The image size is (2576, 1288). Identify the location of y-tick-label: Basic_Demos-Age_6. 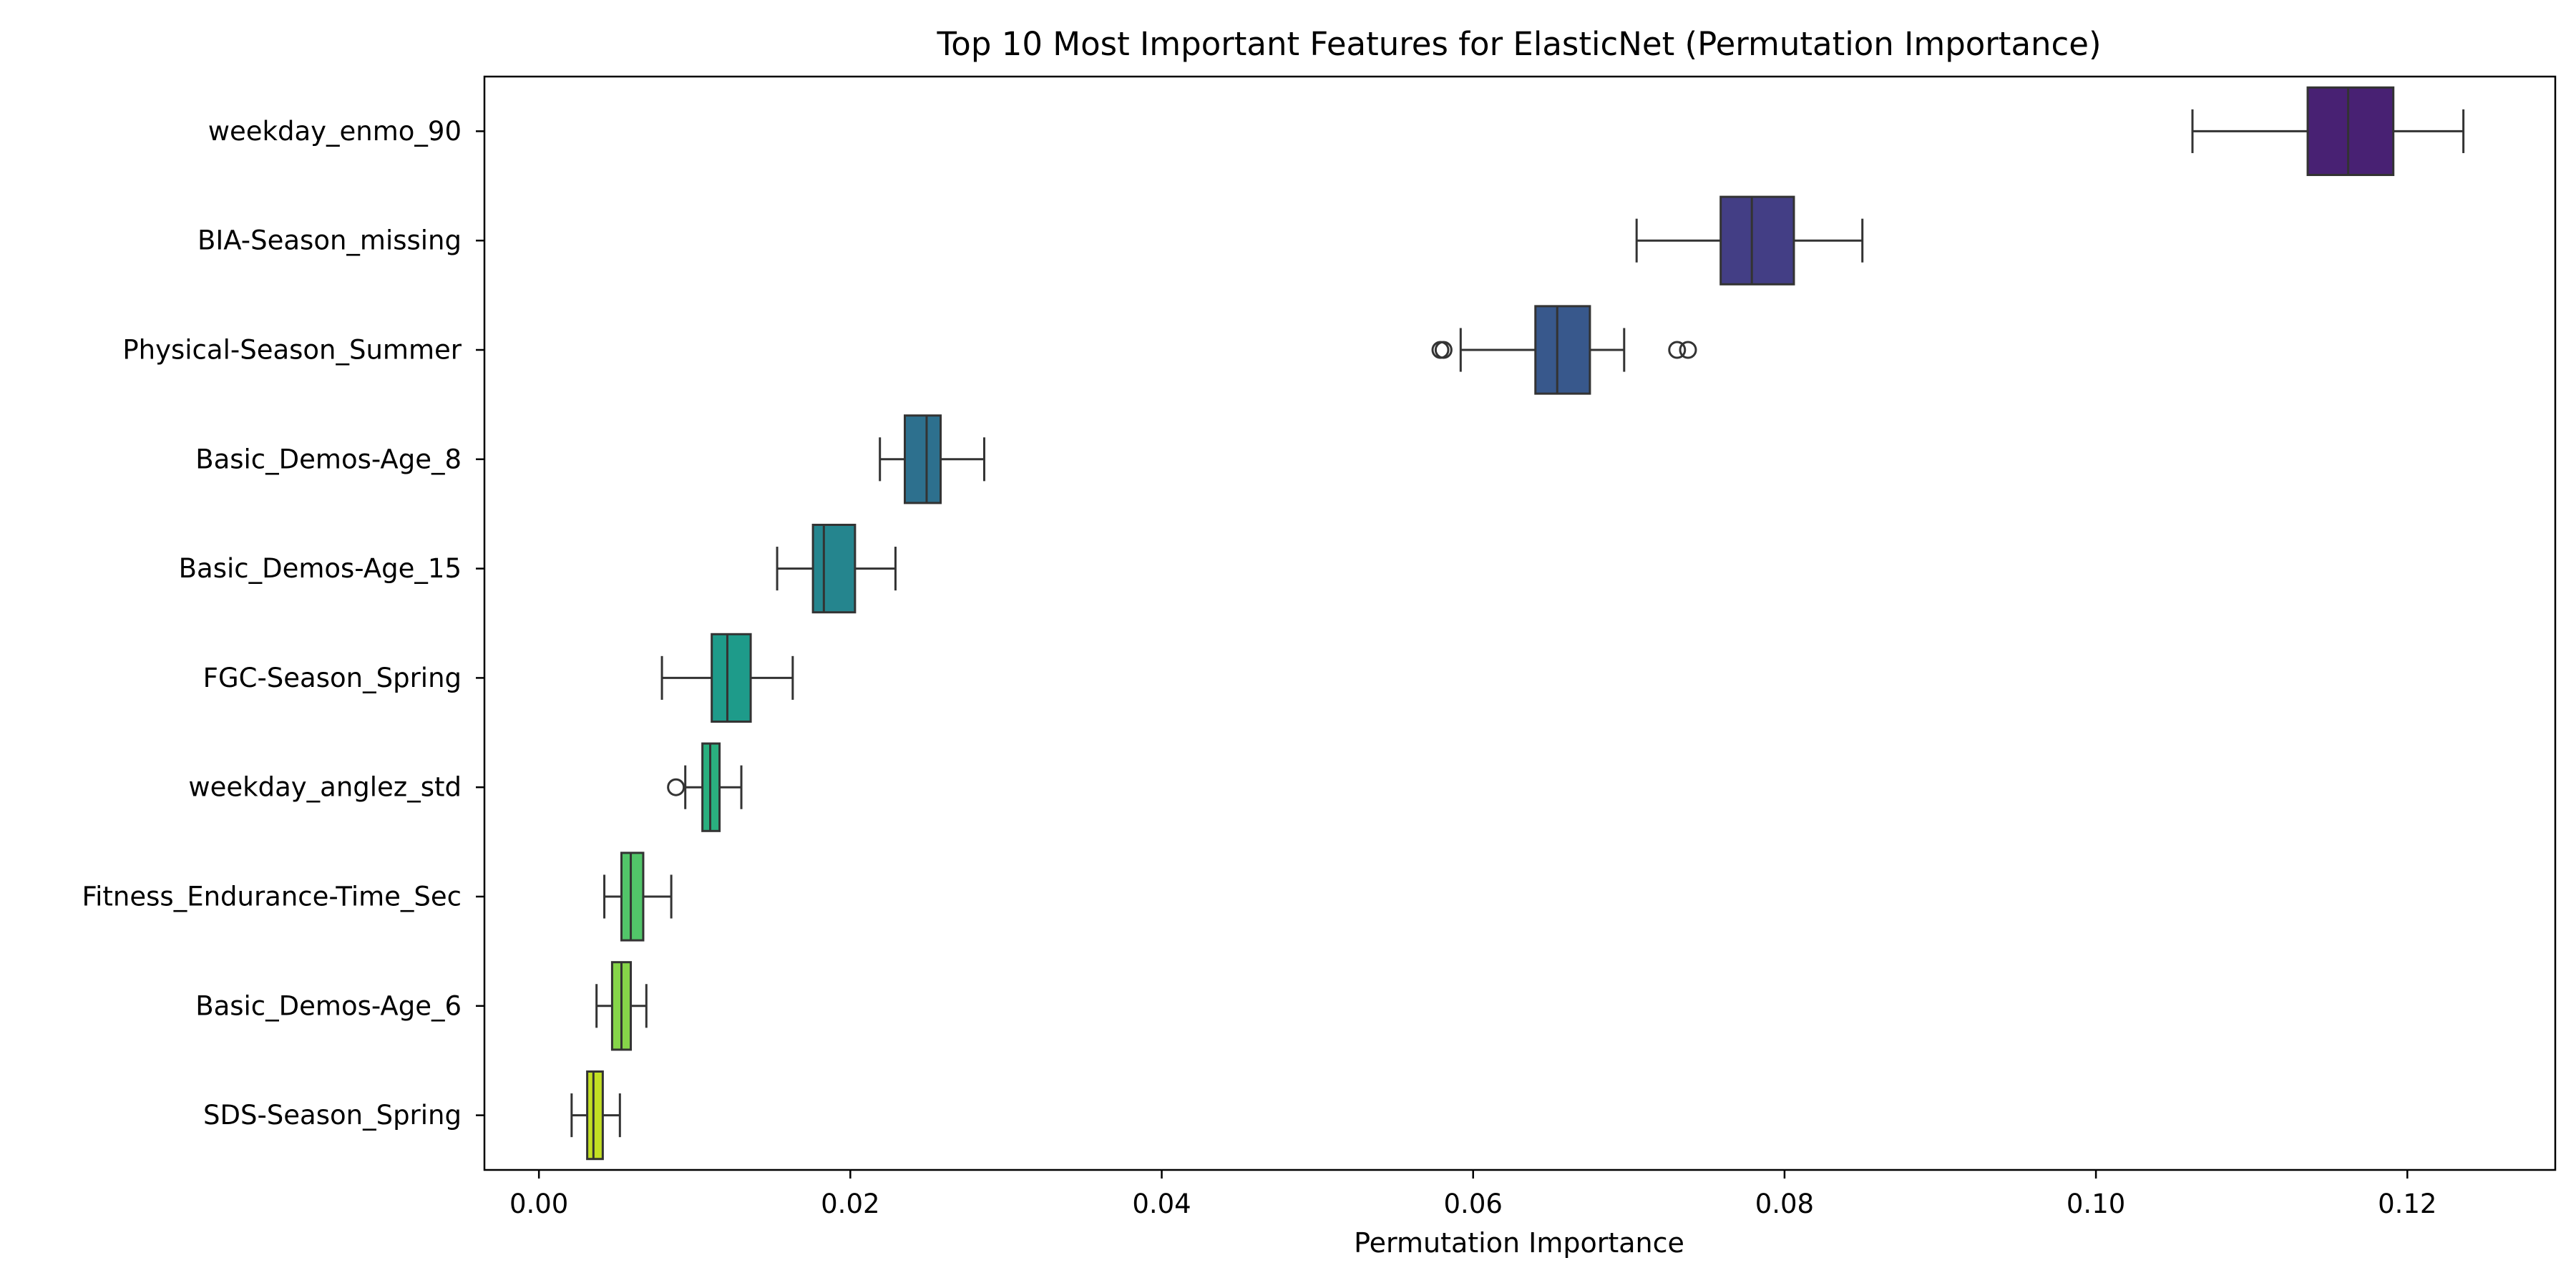
(328, 1005).